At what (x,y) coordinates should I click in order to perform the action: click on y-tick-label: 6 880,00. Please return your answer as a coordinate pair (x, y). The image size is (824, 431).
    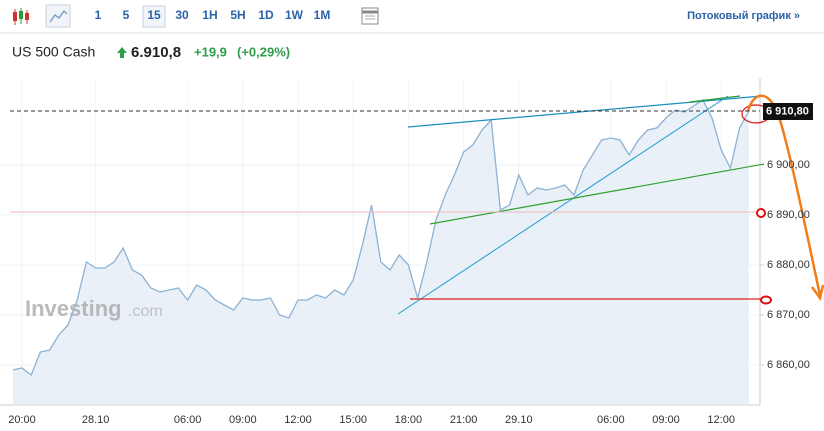
    Looking at the image, I should click on (788, 265).